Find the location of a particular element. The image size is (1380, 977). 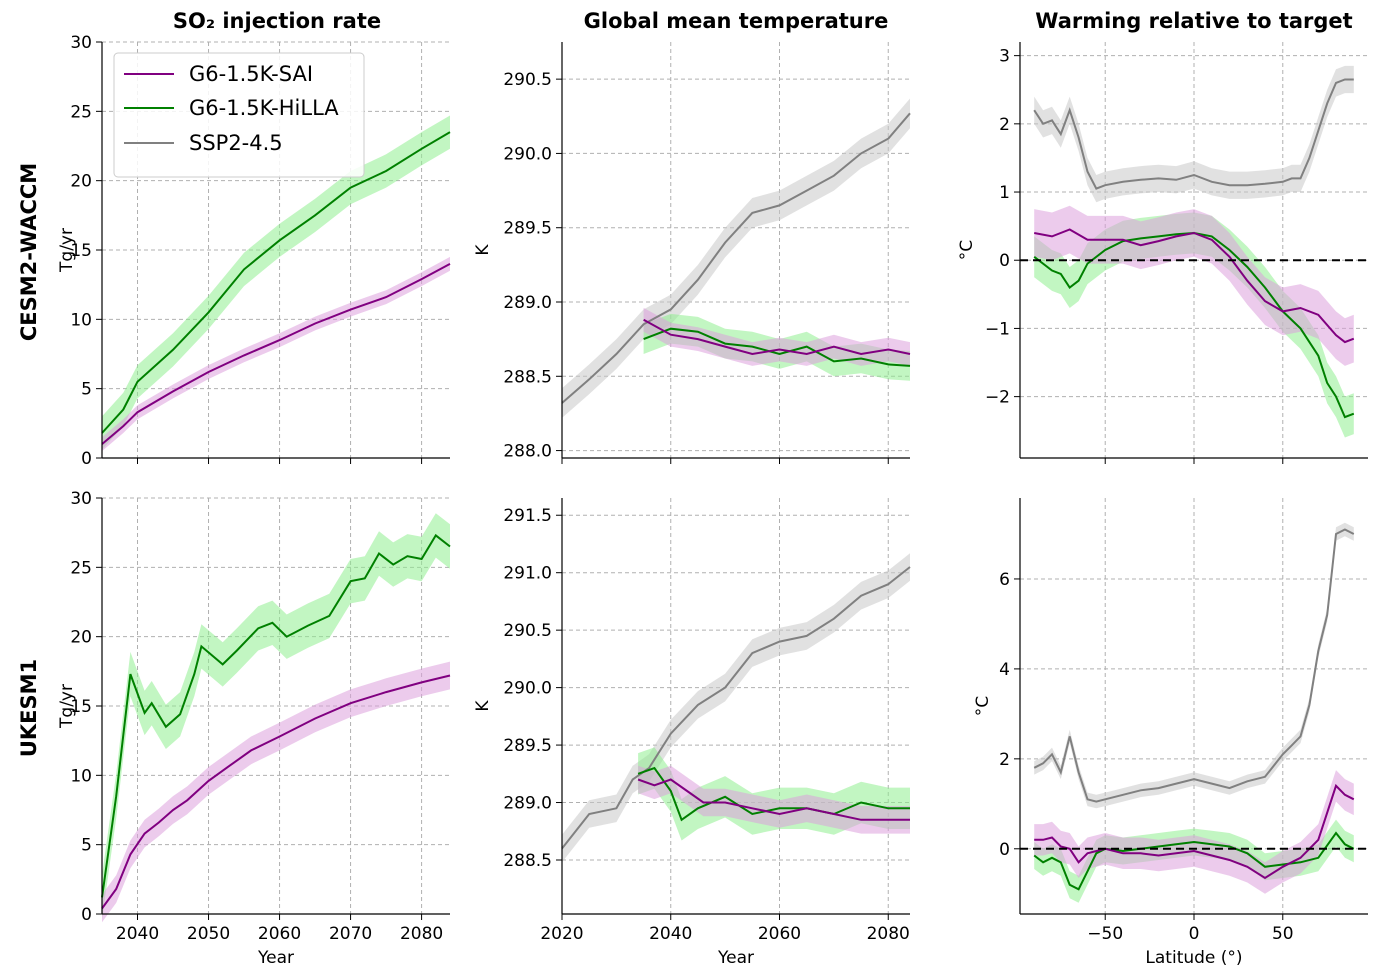

legend-label-sai: G6-1.5K-SAI is located at coordinates (251, 74).